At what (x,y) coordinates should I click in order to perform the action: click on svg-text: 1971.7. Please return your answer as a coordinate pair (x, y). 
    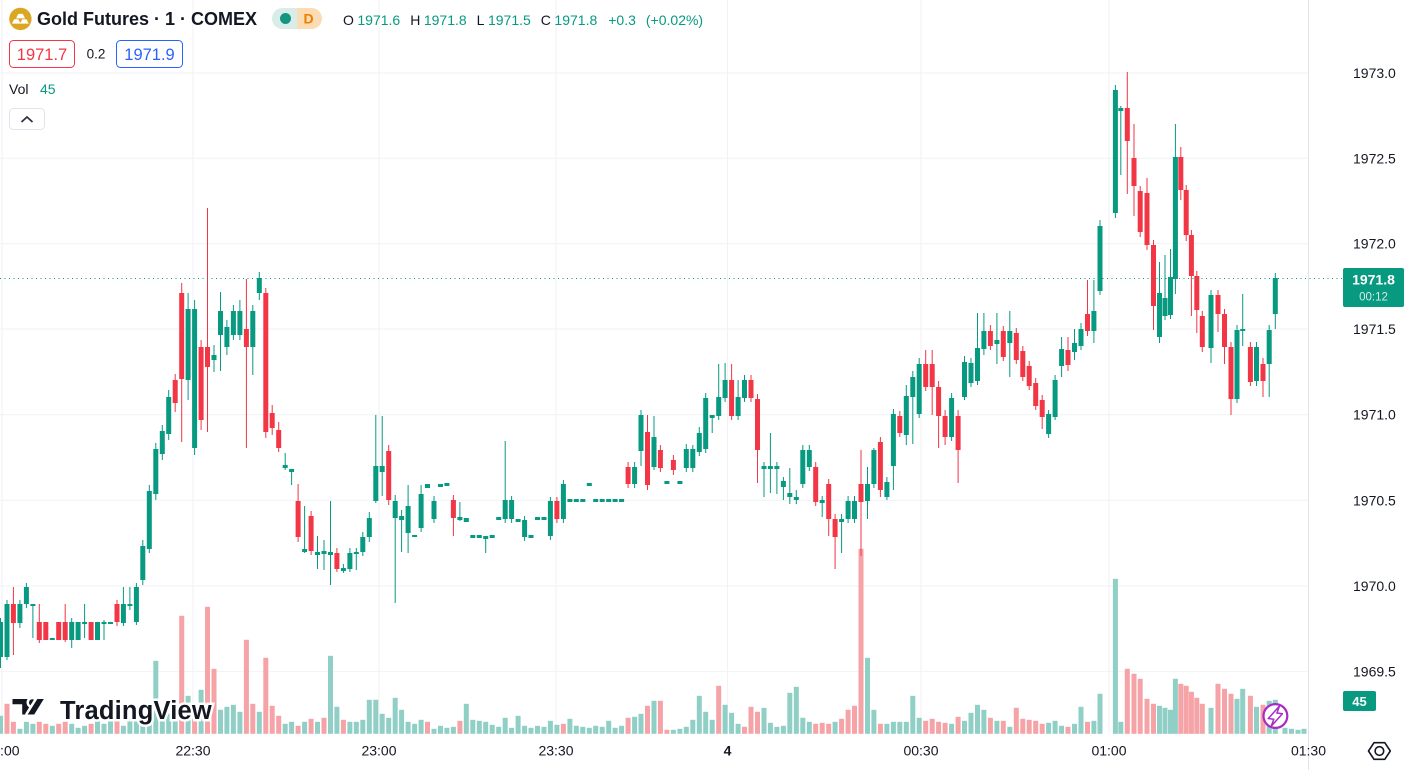
    Looking at the image, I should click on (42, 55).